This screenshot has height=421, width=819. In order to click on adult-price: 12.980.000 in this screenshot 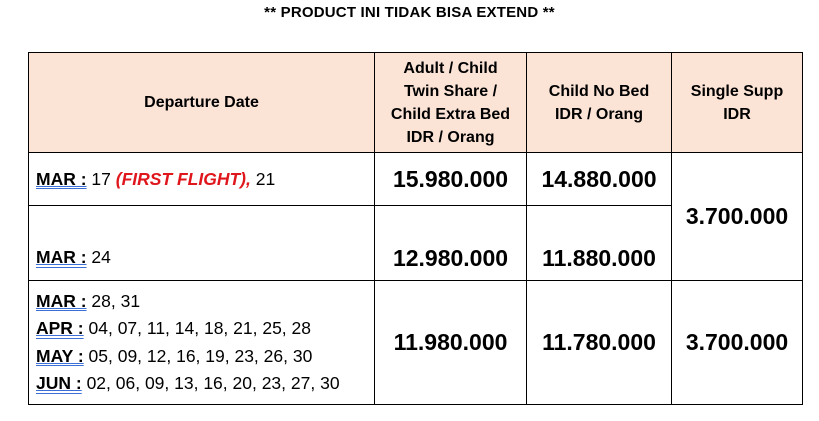, I will do `click(450, 243)`.